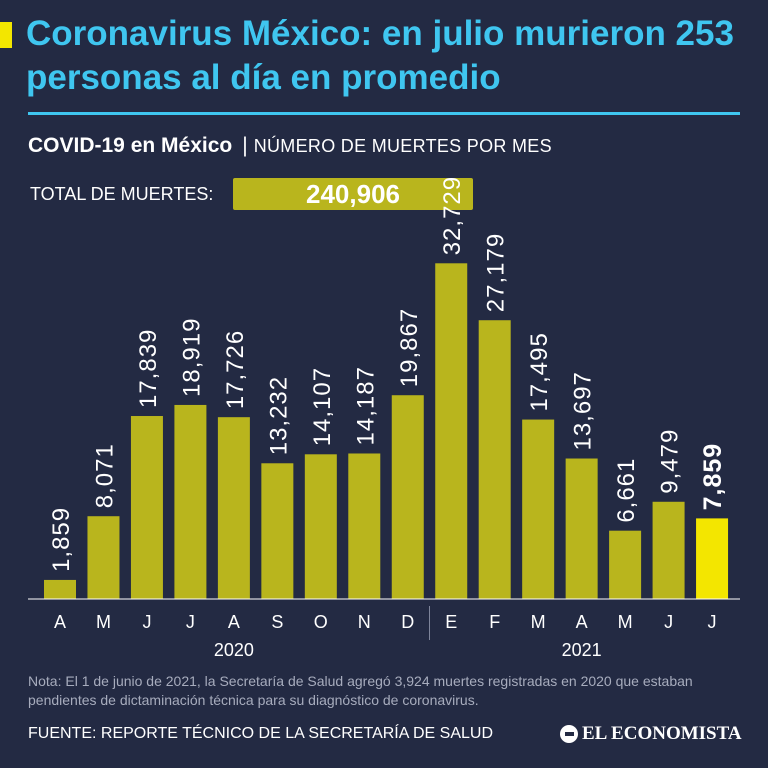 The width and height of the screenshot is (768, 768). Describe the element at coordinates (104, 475) in the screenshot. I see `data-label-1: 8,071` at that location.